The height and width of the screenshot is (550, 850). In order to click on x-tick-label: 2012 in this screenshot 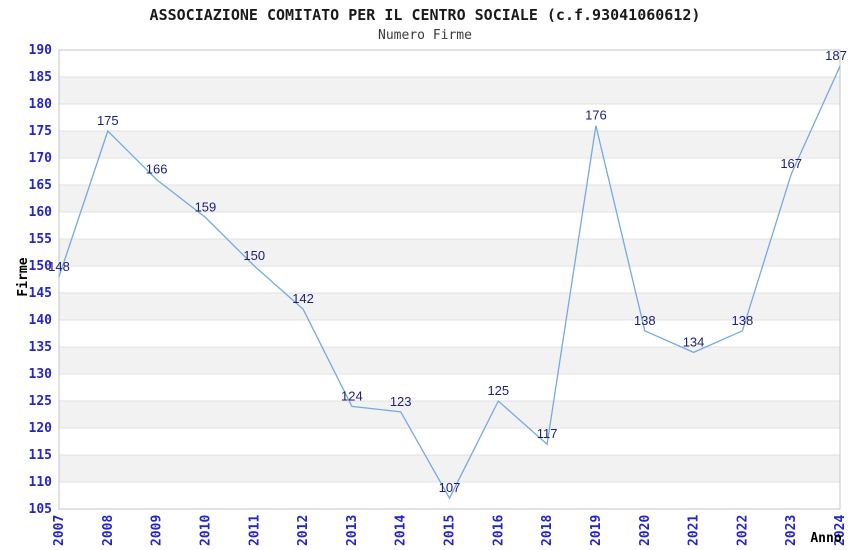, I will do `click(303, 530)`.